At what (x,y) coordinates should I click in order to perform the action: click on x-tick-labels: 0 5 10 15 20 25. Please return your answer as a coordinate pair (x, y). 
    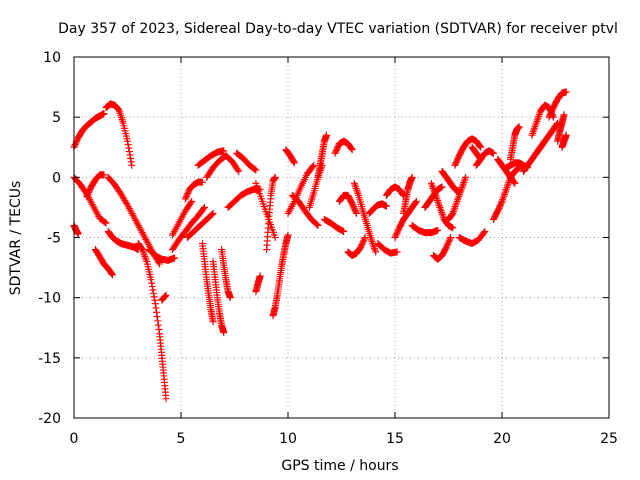
    Looking at the image, I should click on (344, 439).